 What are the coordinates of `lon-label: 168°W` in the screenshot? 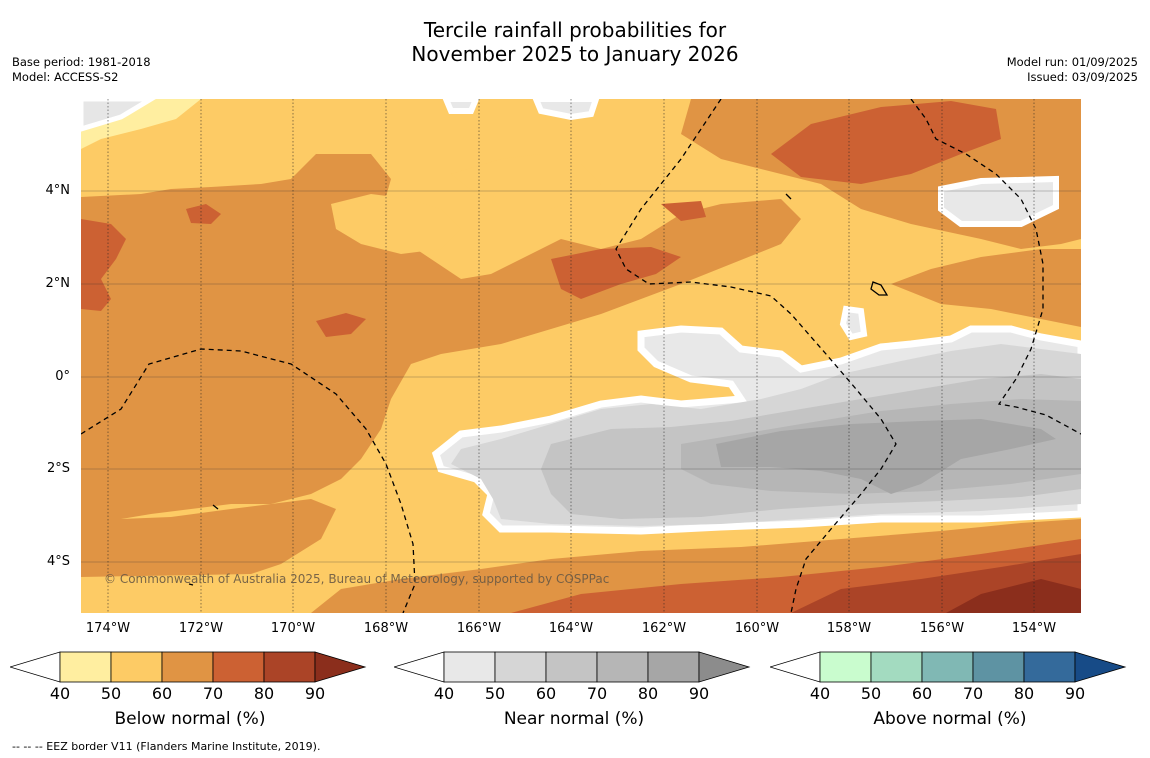 It's located at (386, 628).